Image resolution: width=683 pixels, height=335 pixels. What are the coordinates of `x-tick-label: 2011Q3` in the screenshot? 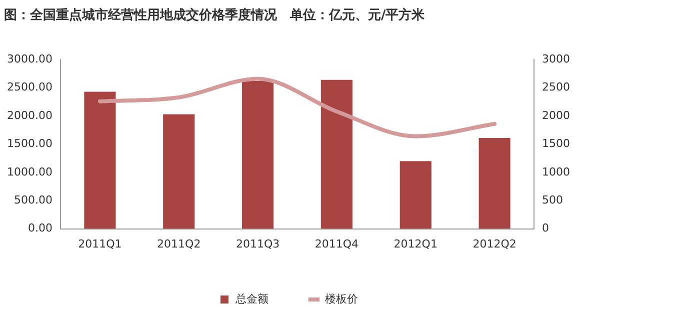 It's located at (258, 243).